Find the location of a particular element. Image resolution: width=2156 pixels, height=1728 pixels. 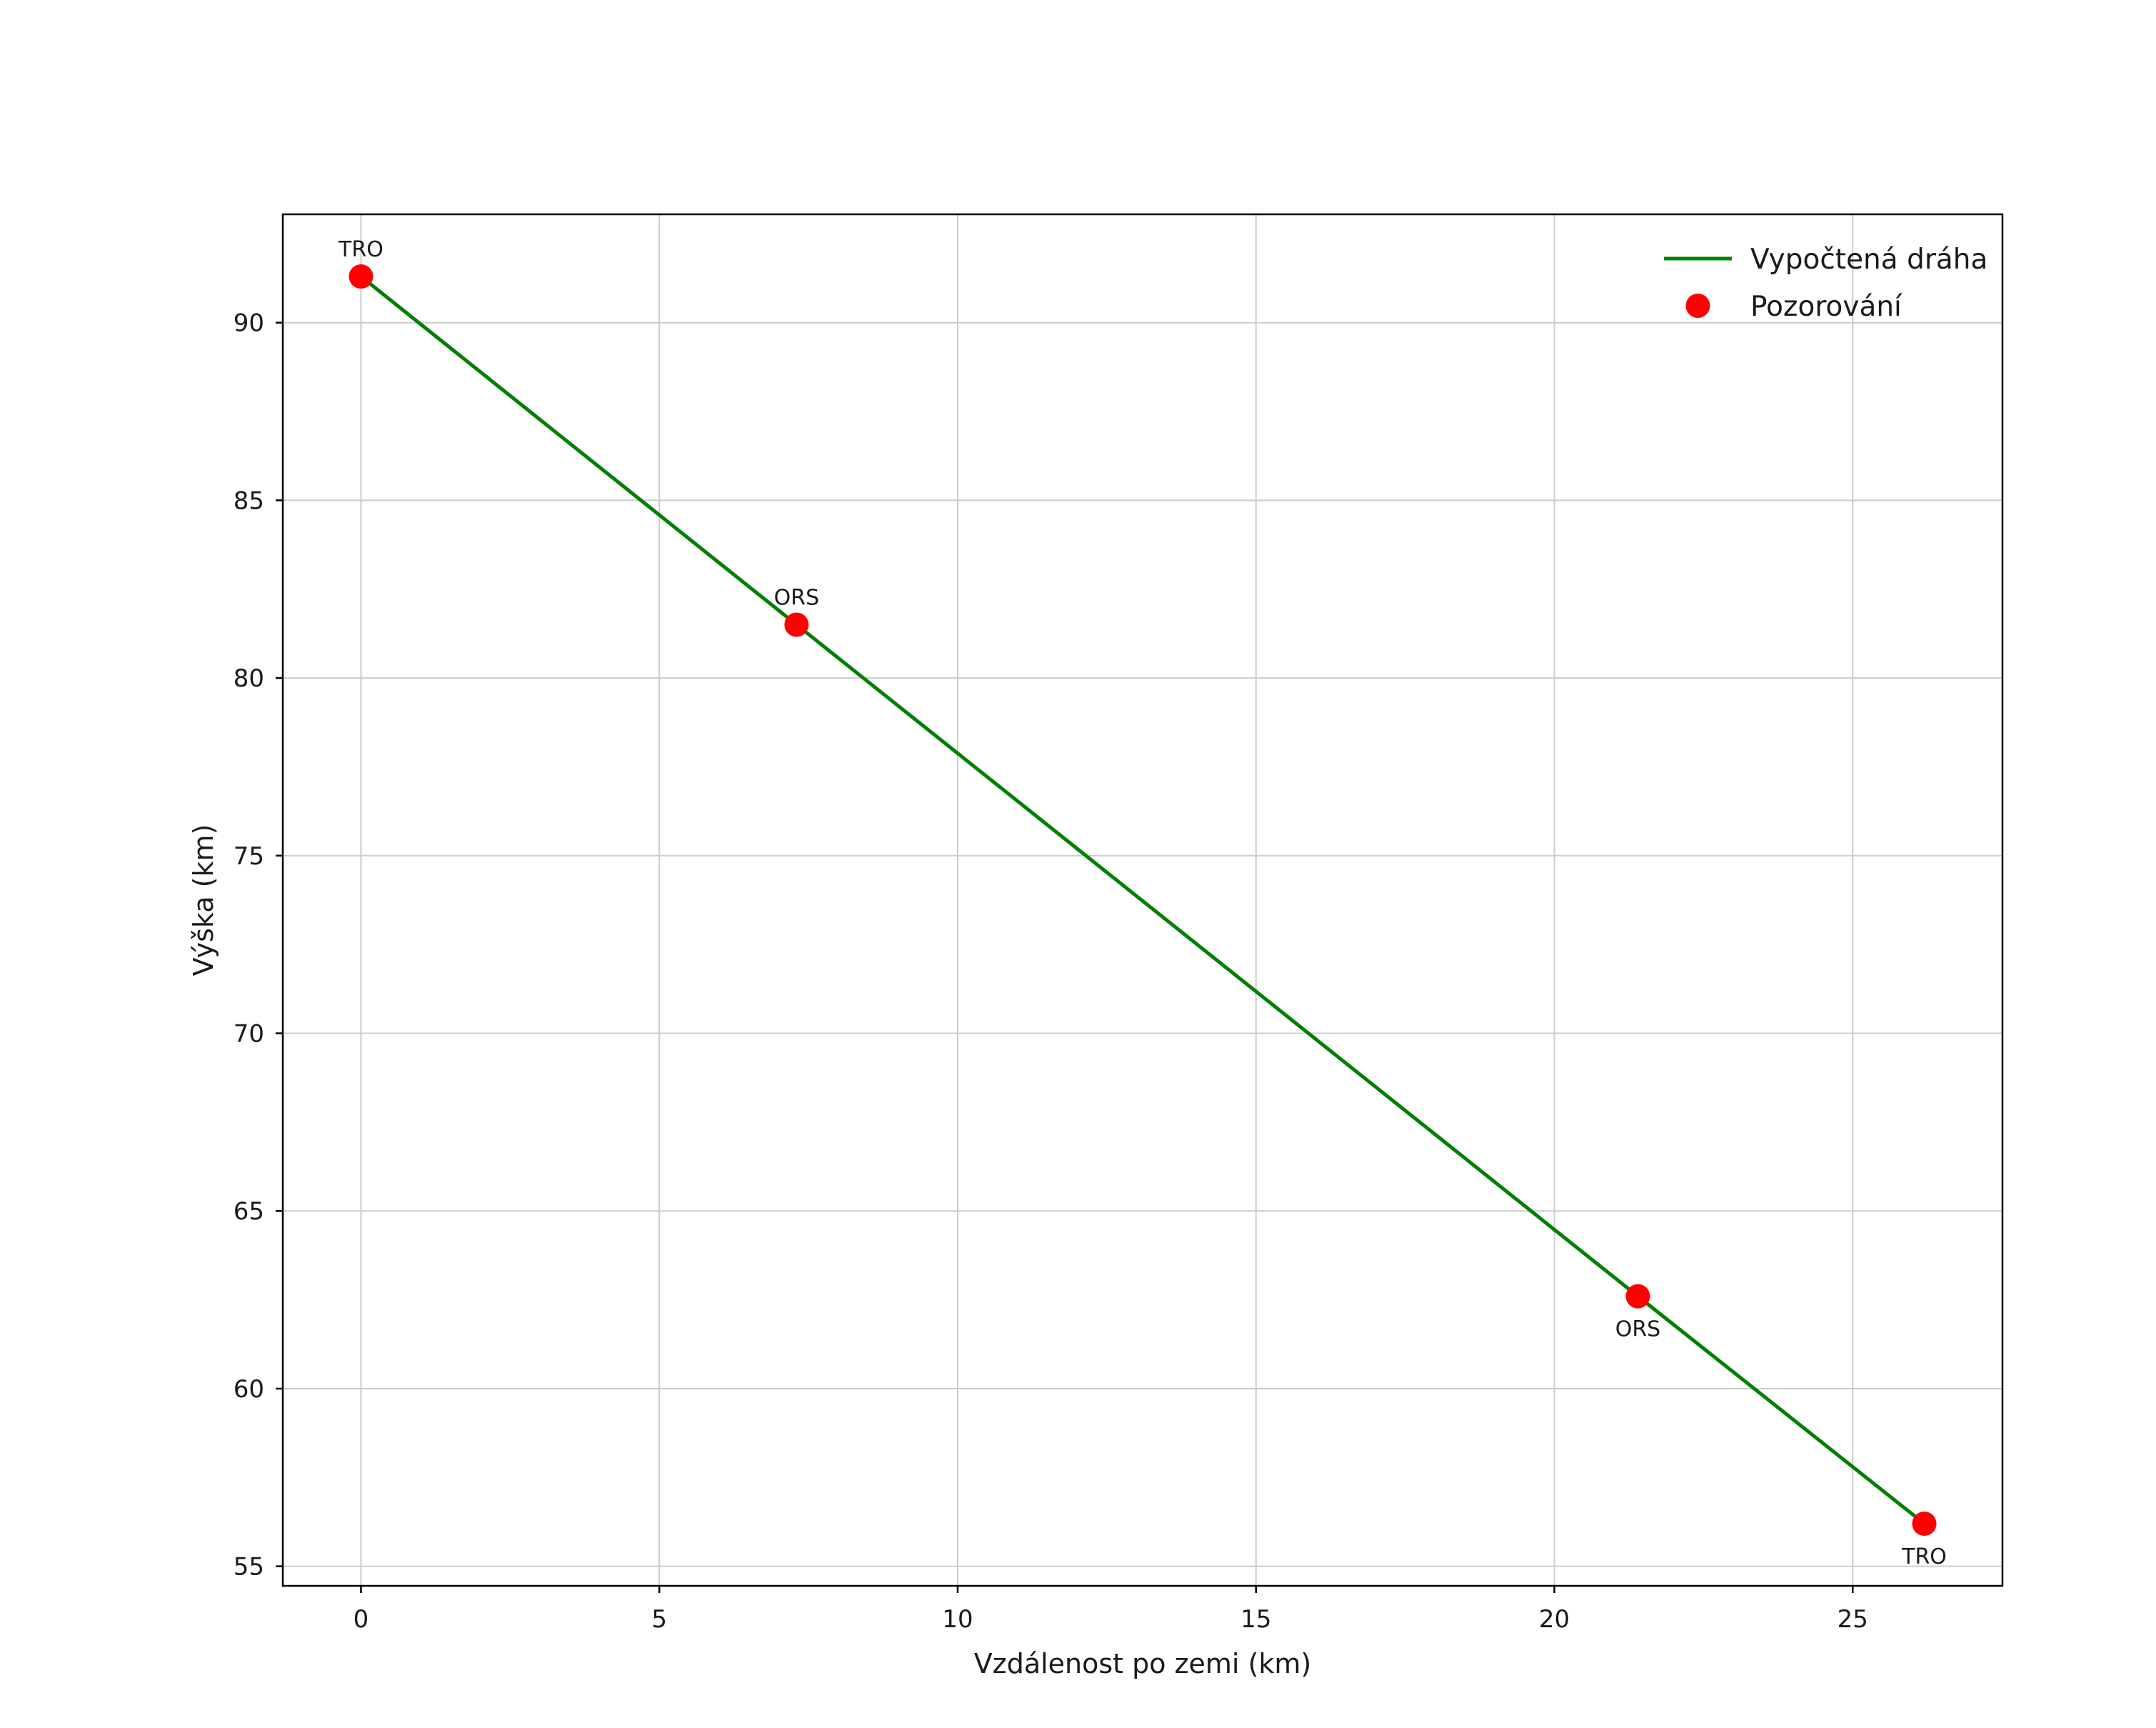

y-tick-label: 60 is located at coordinates (249, 1389).